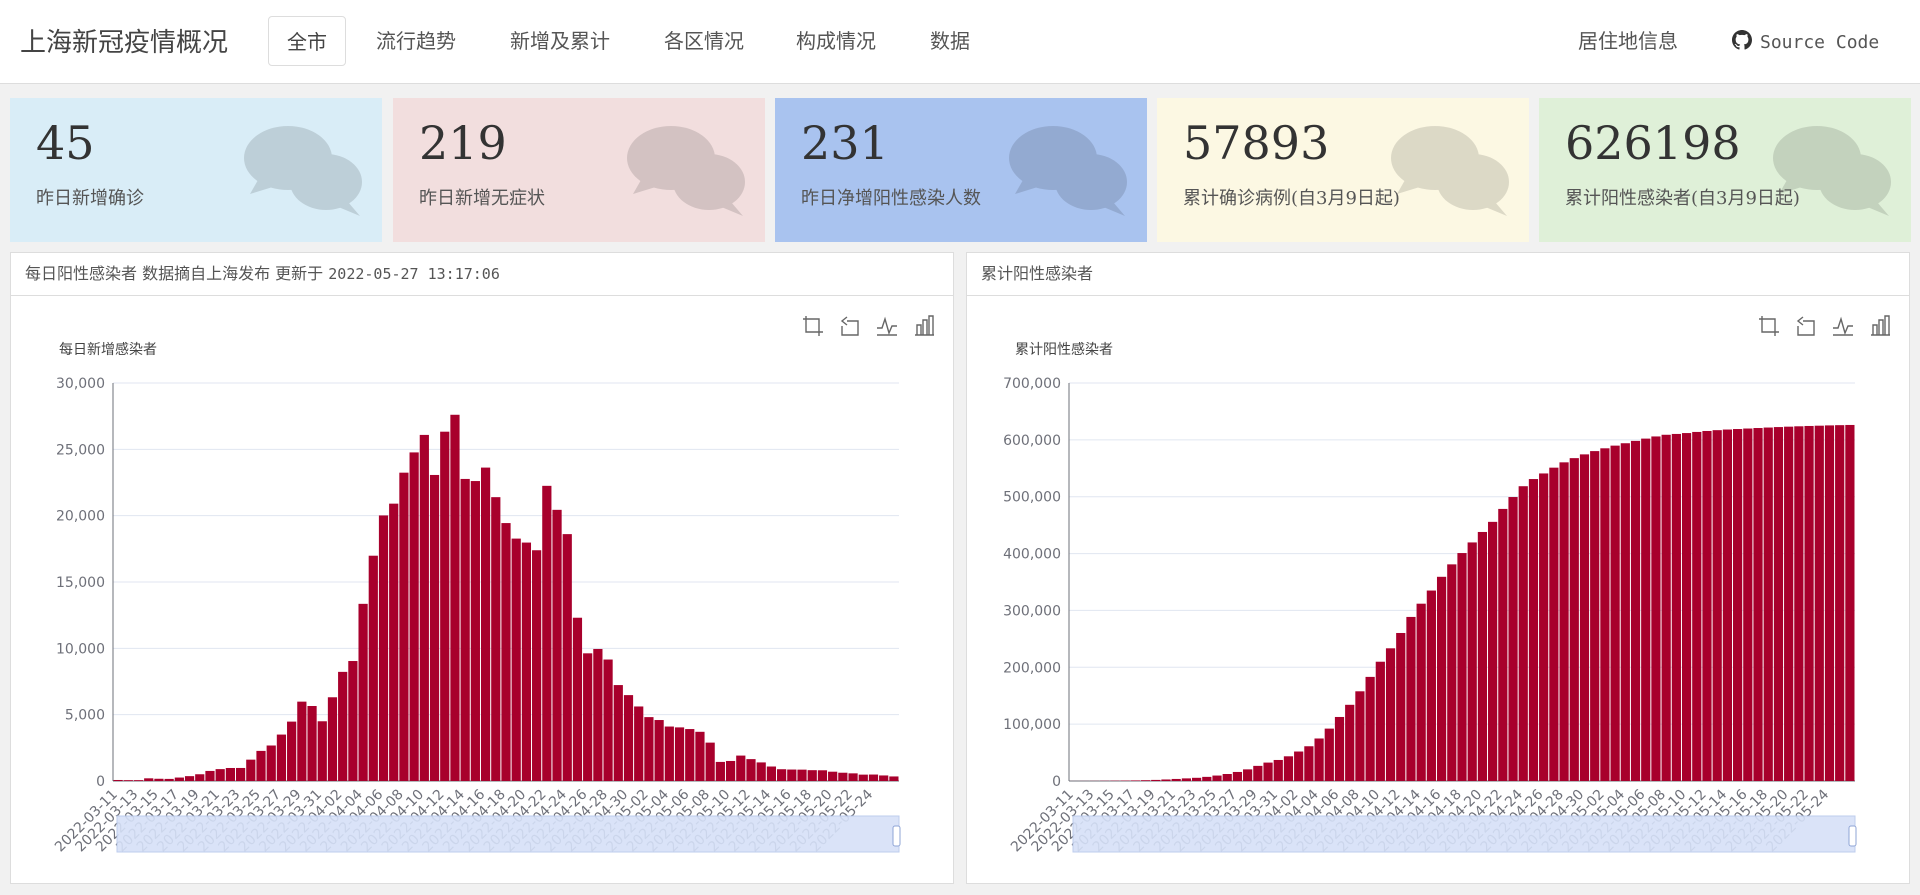  Describe the element at coordinates (850, 328) in the screenshot. I see `restore-icon` at that location.